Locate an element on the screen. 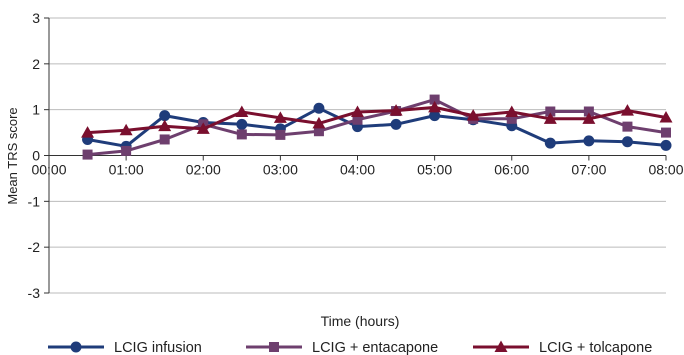  legend-label: LCIG + tolcapone is located at coordinates (595, 347).